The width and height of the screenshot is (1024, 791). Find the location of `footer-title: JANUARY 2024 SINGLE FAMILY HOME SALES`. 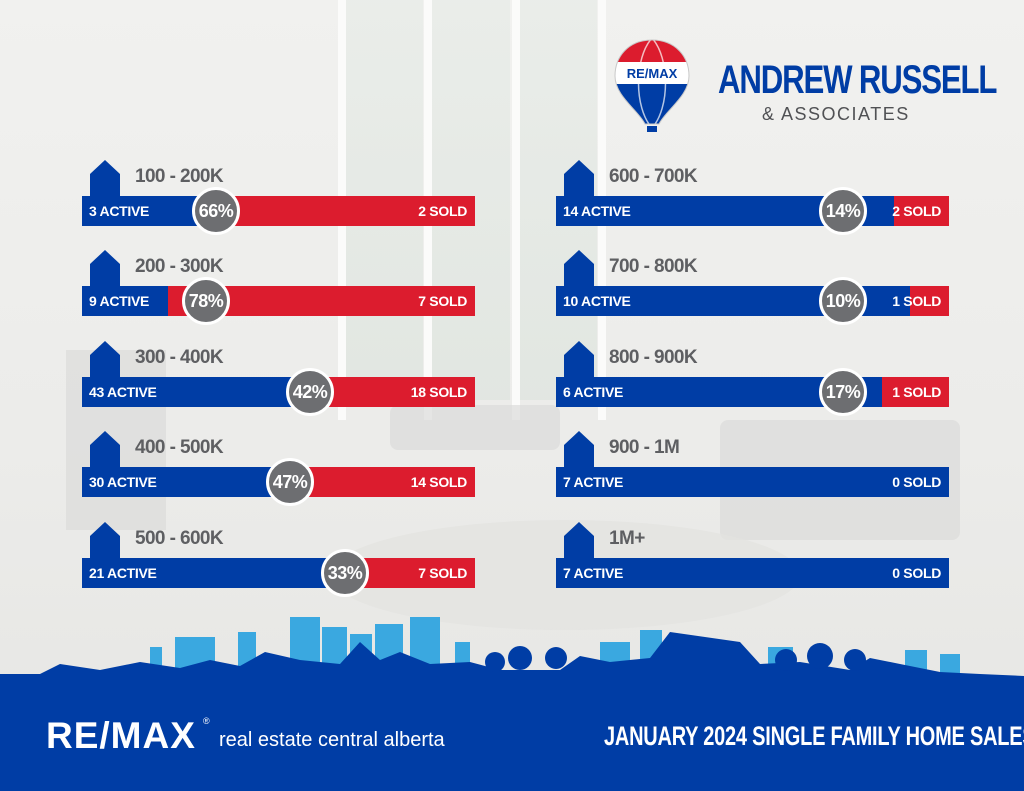

footer-title: JANUARY 2024 SINGLE FAMILY HOME SALES is located at coordinates (814, 736).